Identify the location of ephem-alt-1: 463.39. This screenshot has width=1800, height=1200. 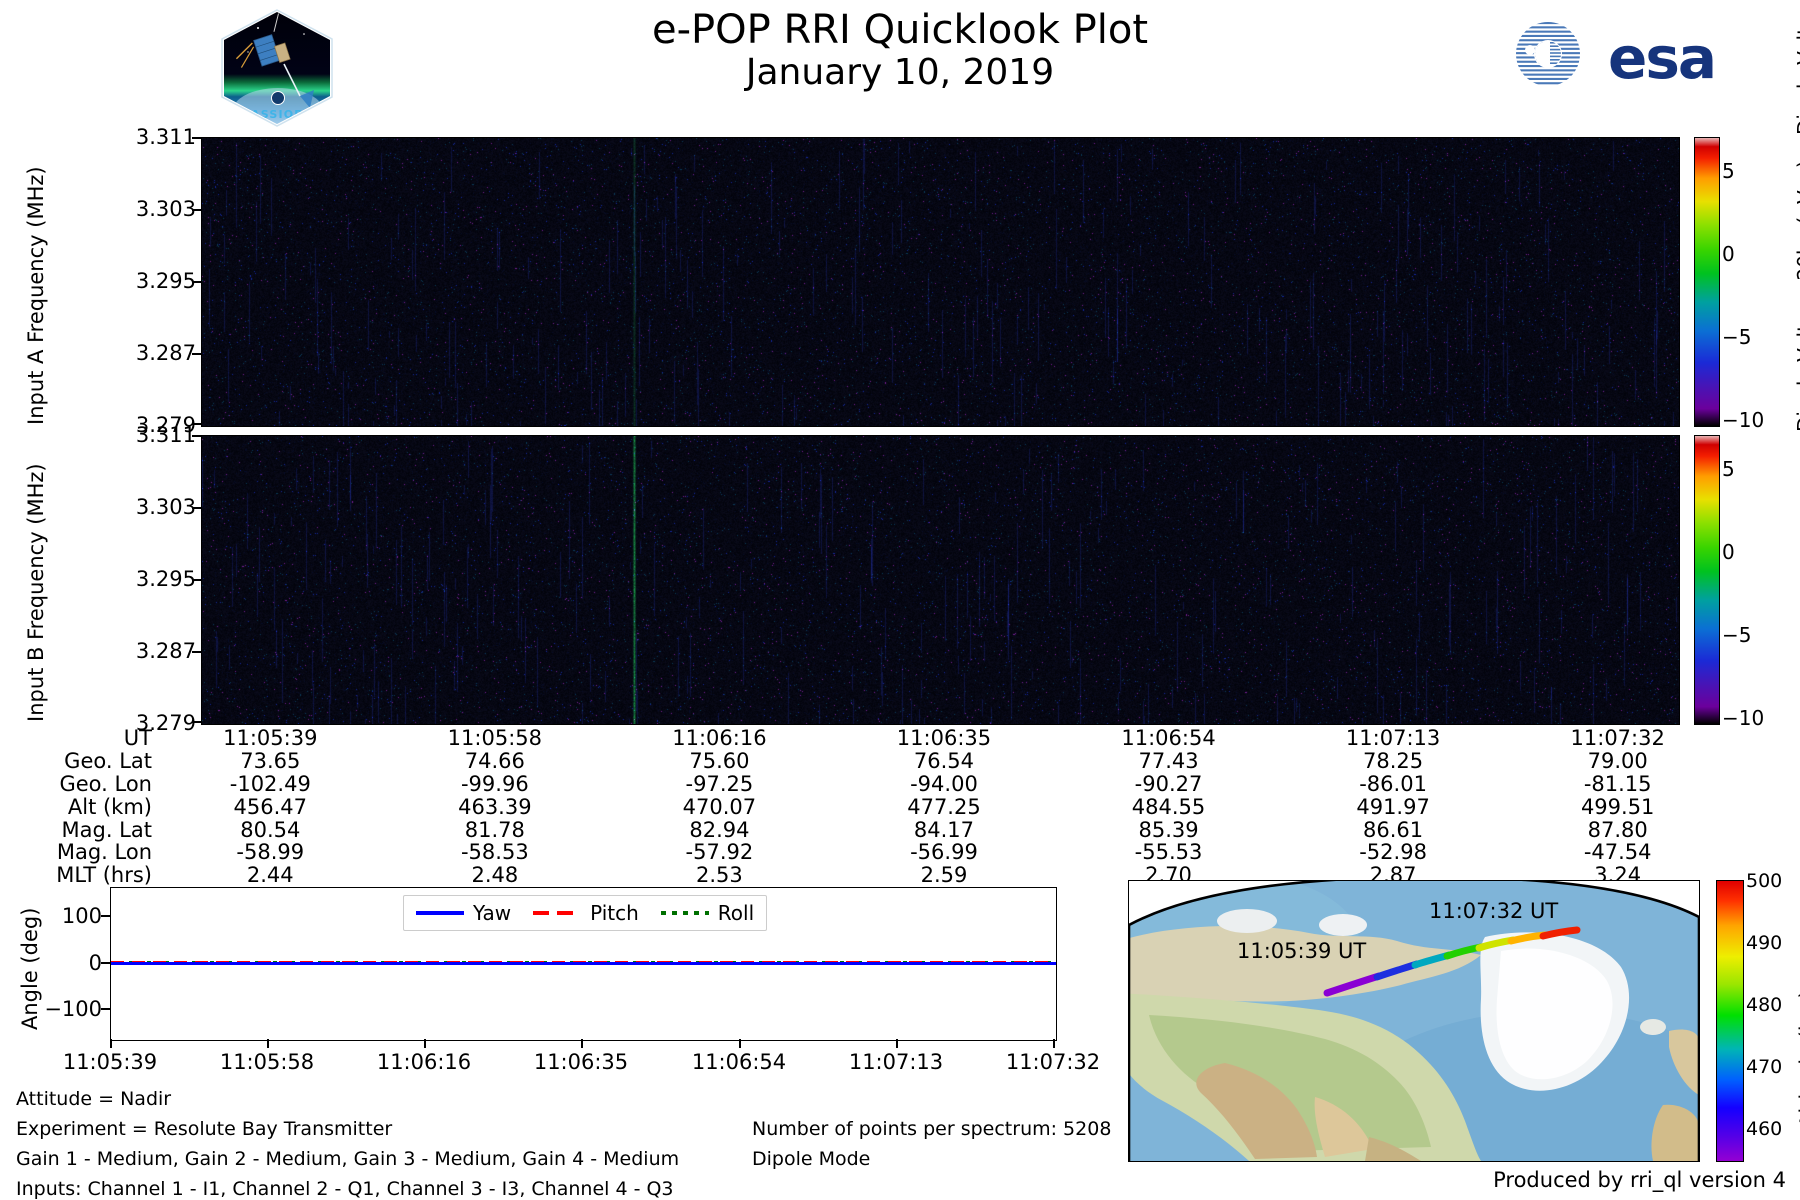
(495, 806).